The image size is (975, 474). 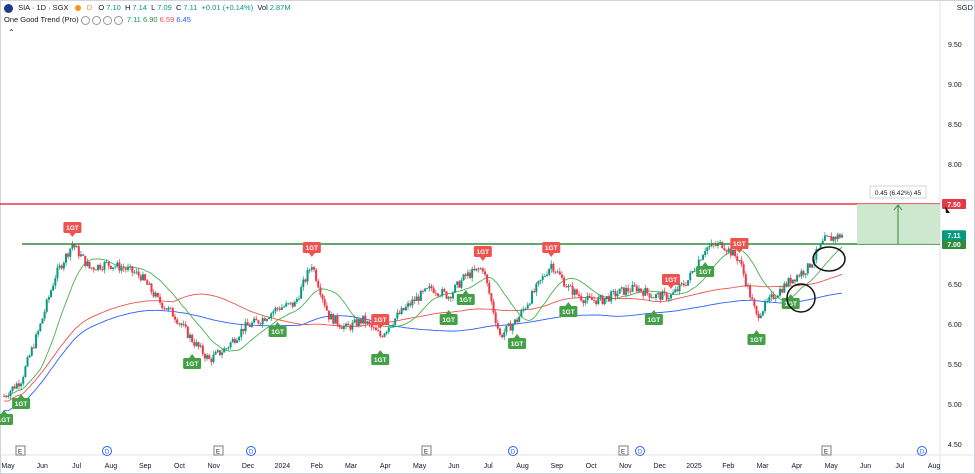 What do you see at coordinates (694, 466) in the screenshot?
I see `x-tick-label: 2025` at bounding box center [694, 466].